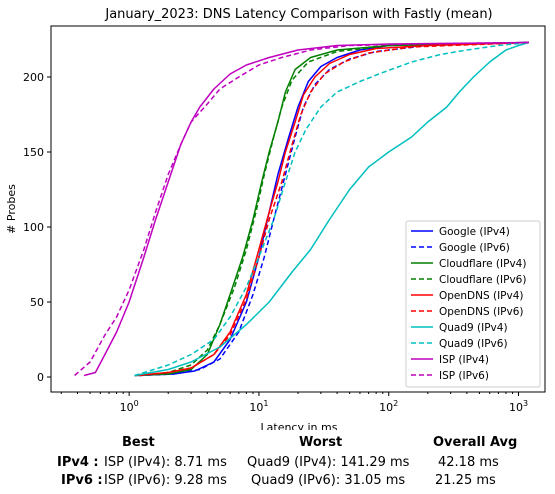 Image resolution: width=555 pixels, height=494 pixels. Describe the element at coordinates (321, 442) in the screenshot. I see `stats-header-worst: Worst` at that location.